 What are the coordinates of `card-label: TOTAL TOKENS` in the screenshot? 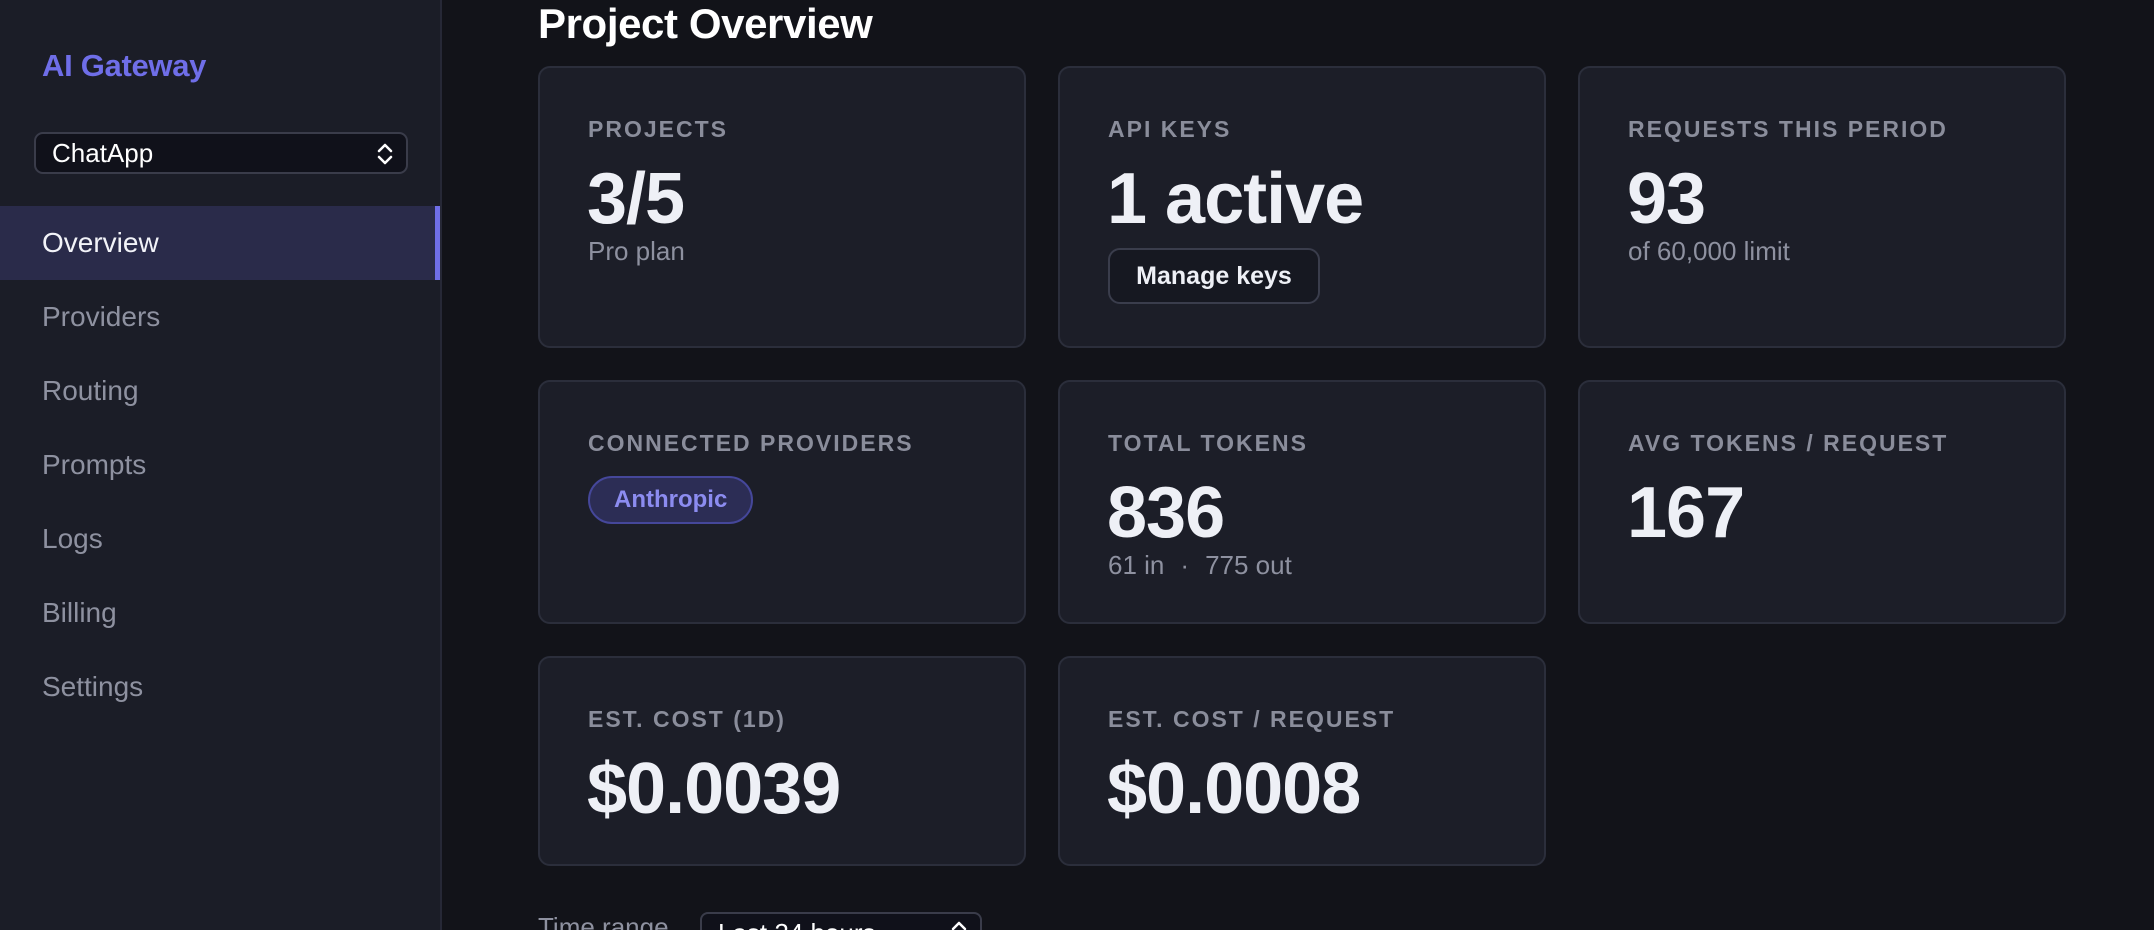 It's located at (1208, 443).